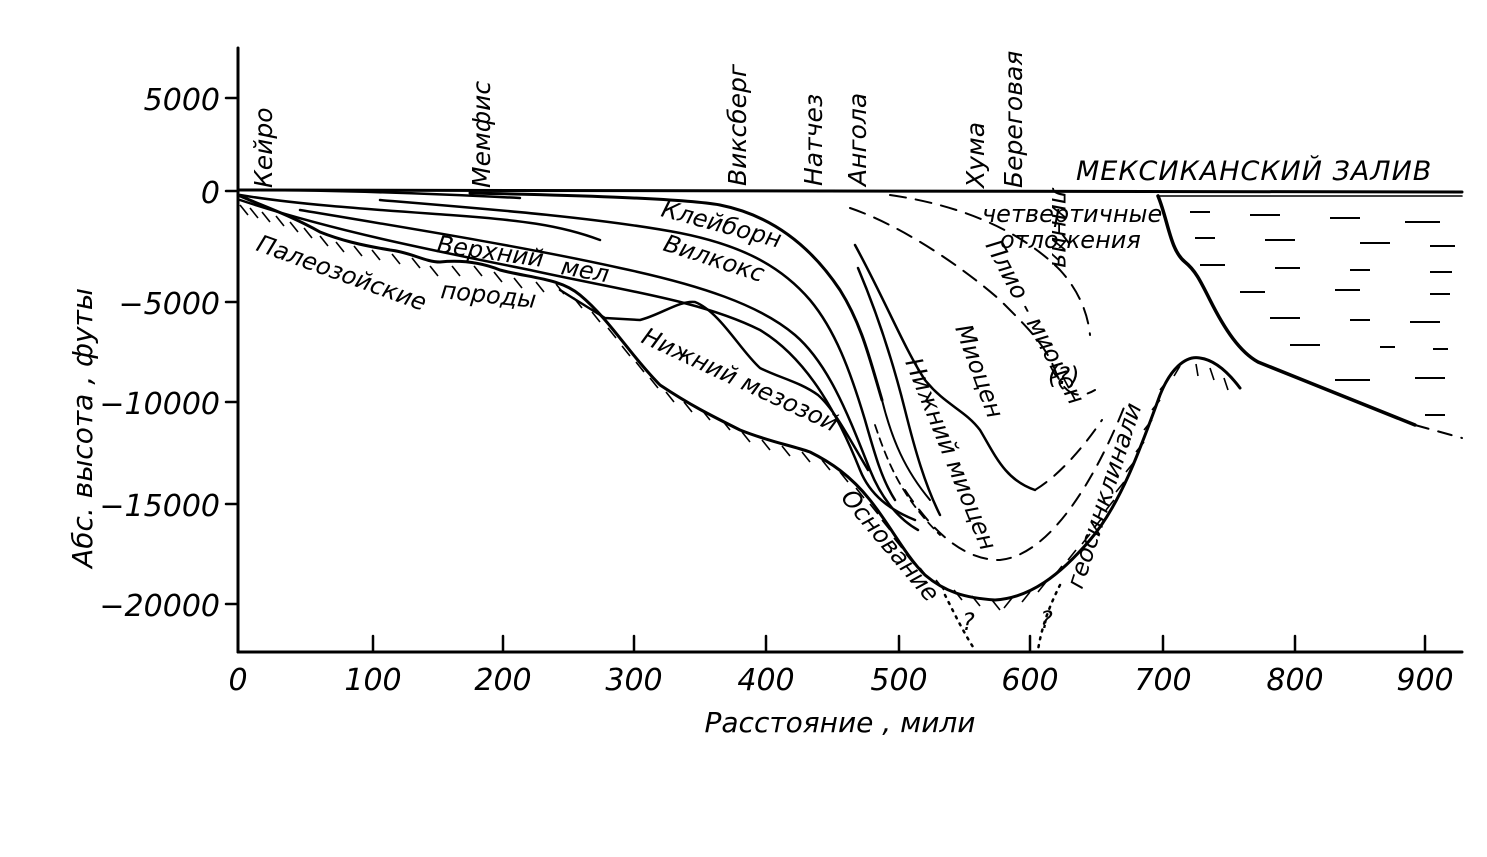 This screenshot has height=857, width=1487. What do you see at coordinates (1162, 680) in the screenshot?
I see `x-tick-label: 700` at bounding box center [1162, 680].